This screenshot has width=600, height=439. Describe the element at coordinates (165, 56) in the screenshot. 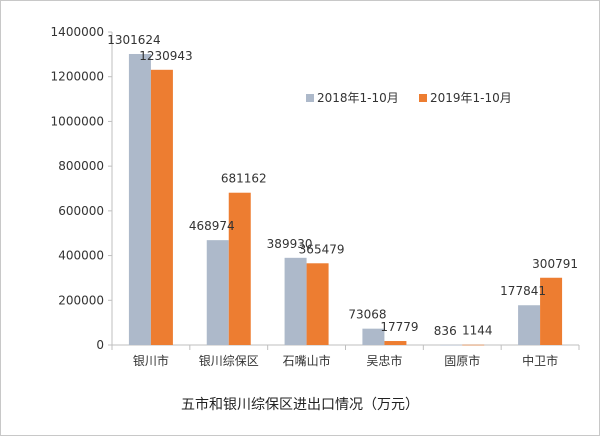

I see `data-label-series-2: 1230943` at that location.